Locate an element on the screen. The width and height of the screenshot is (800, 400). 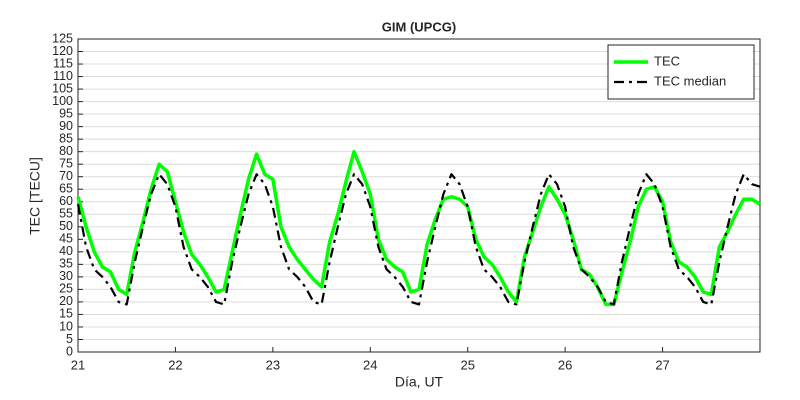
y-tick-label: 85 is located at coordinates (66, 138).